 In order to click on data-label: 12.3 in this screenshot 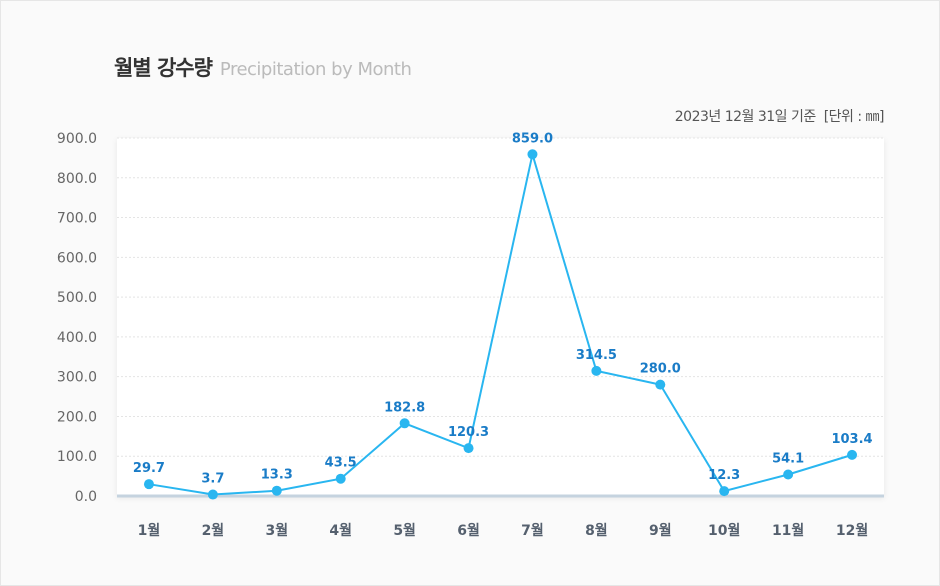, I will do `click(724, 475)`.